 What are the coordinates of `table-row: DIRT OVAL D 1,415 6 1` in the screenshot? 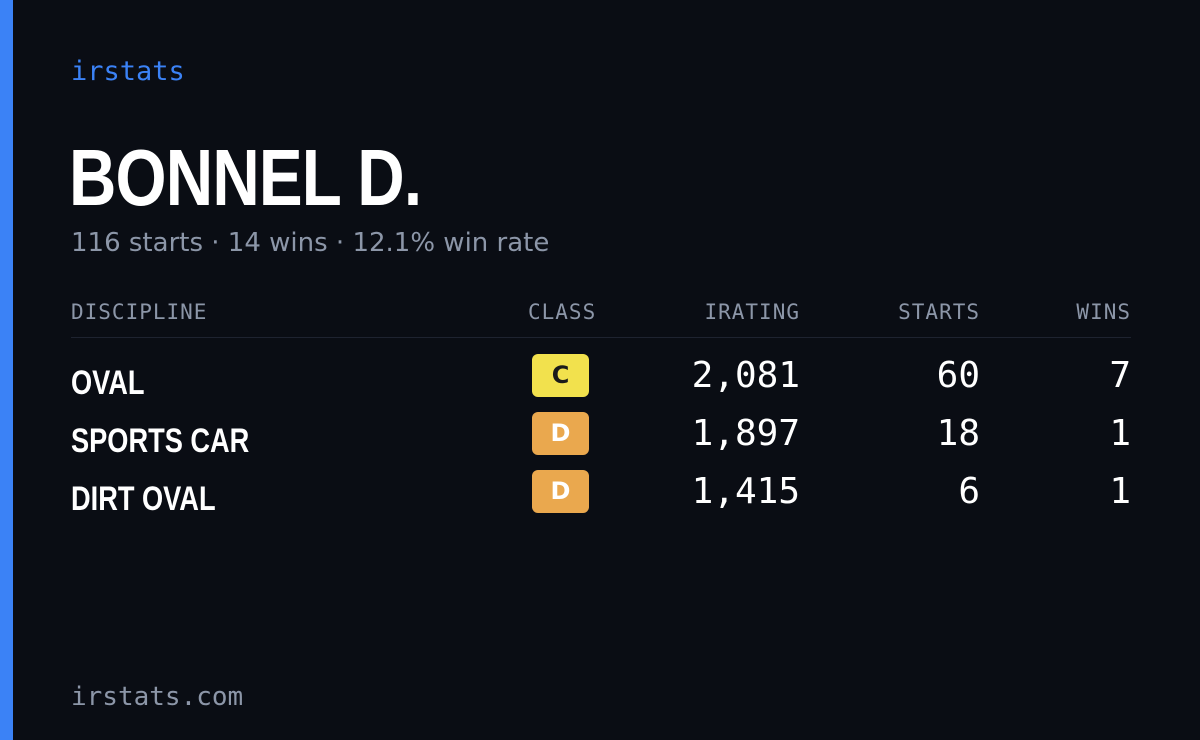 It's located at (601, 499).